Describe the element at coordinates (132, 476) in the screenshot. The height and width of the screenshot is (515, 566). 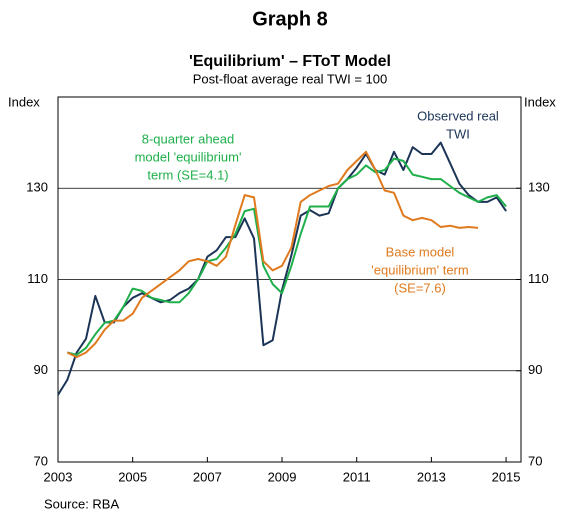
I see `x-tick-label: 2005` at that location.